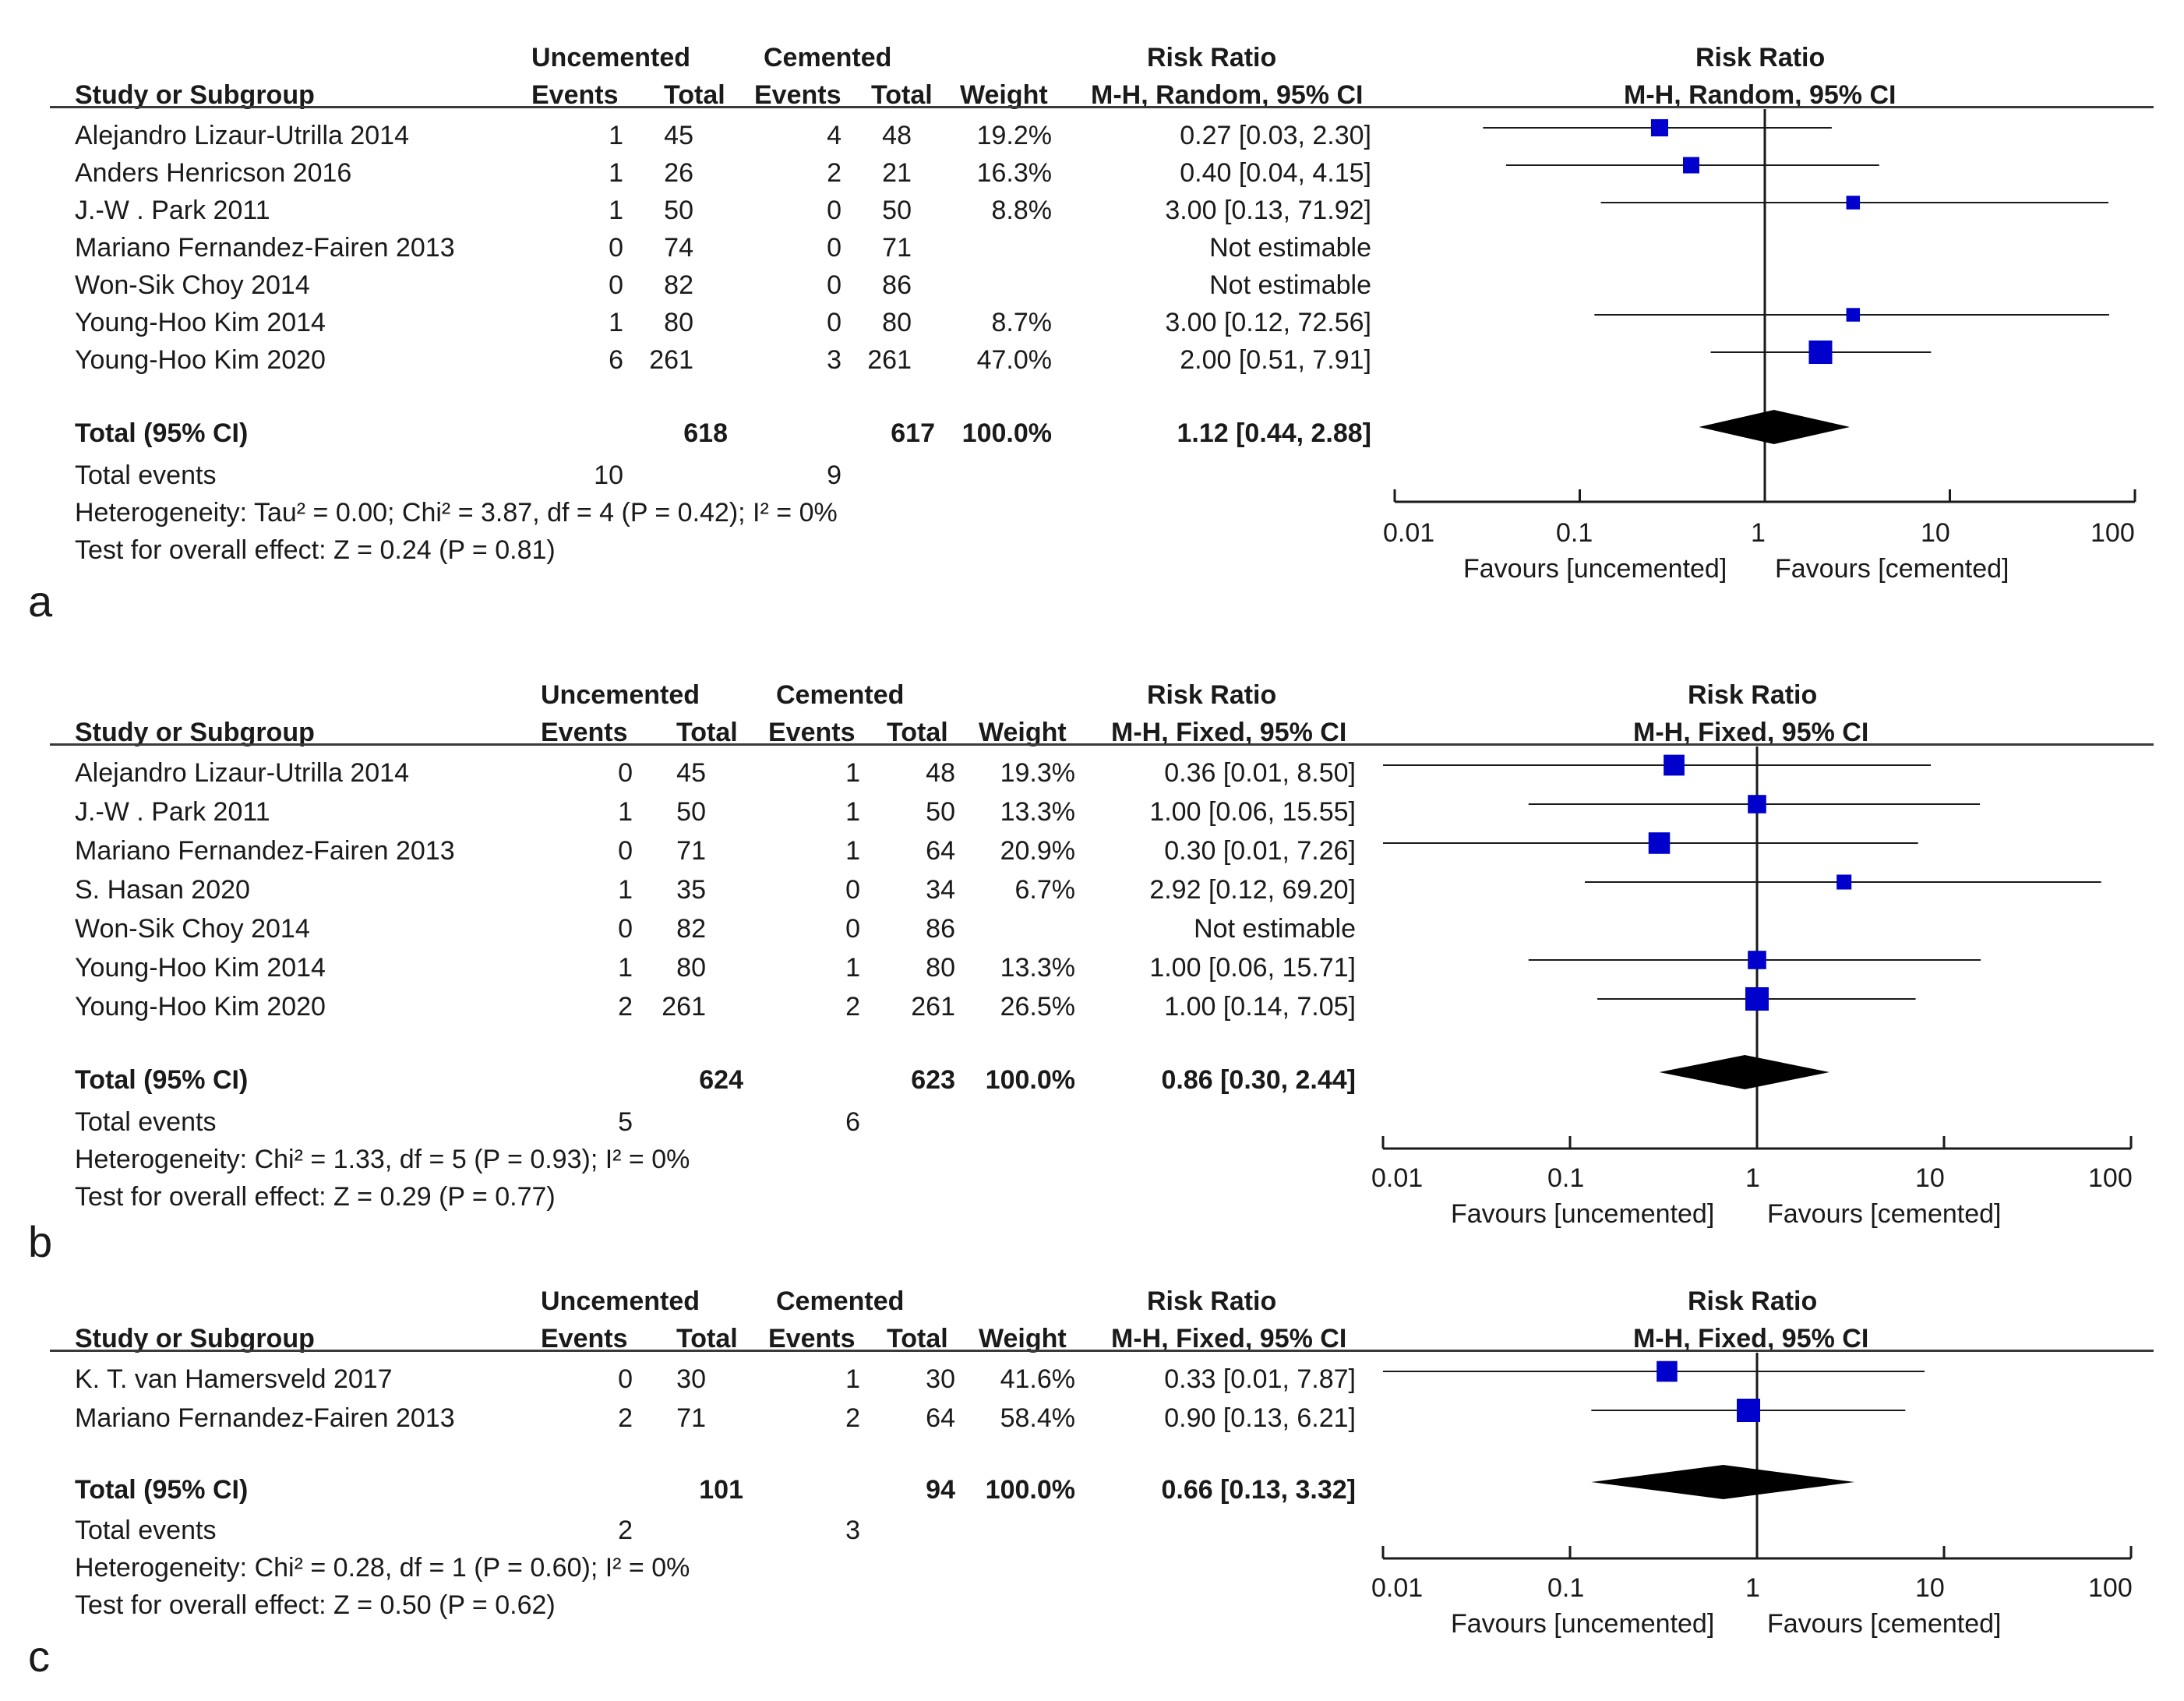 This screenshot has height=1701, width=2184. I want to click on weight: 8.7%, so click(1022, 322).